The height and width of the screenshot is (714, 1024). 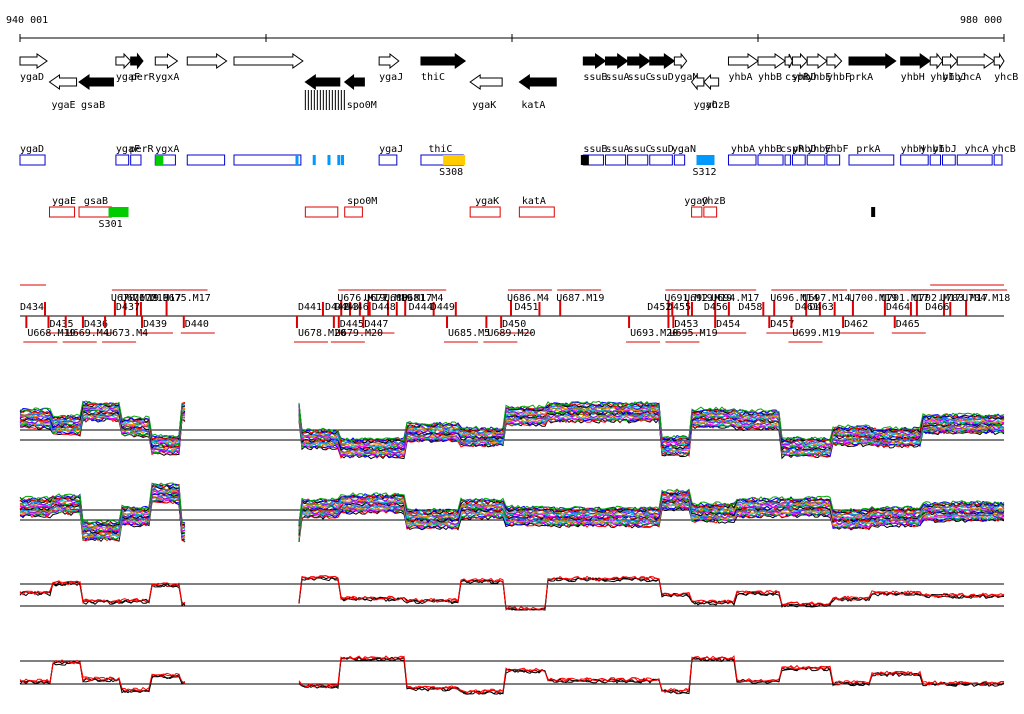 What do you see at coordinates (408, 298) in the screenshot?
I see `upper-probe-label: U680.M17` at bounding box center [408, 298].